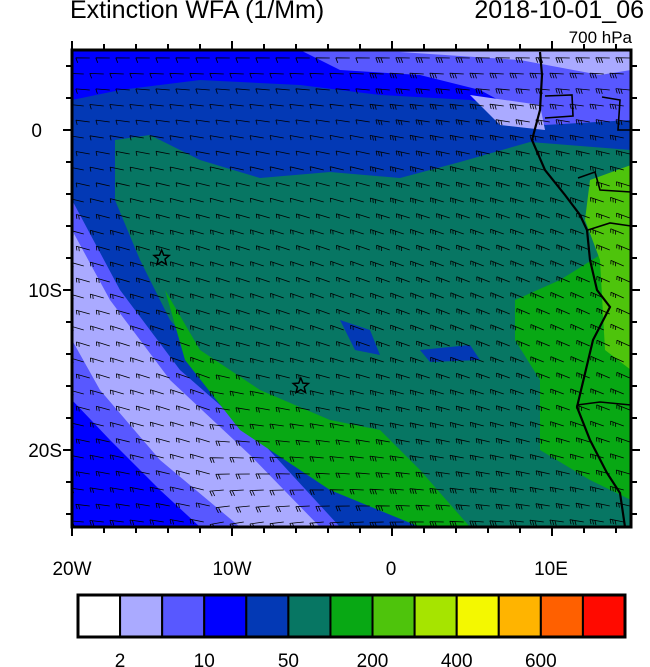 The image size is (650, 667). What do you see at coordinates (551, 569) in the screenshot?
I see `x-tick-label: 10E` at bounding box center [551, 569].